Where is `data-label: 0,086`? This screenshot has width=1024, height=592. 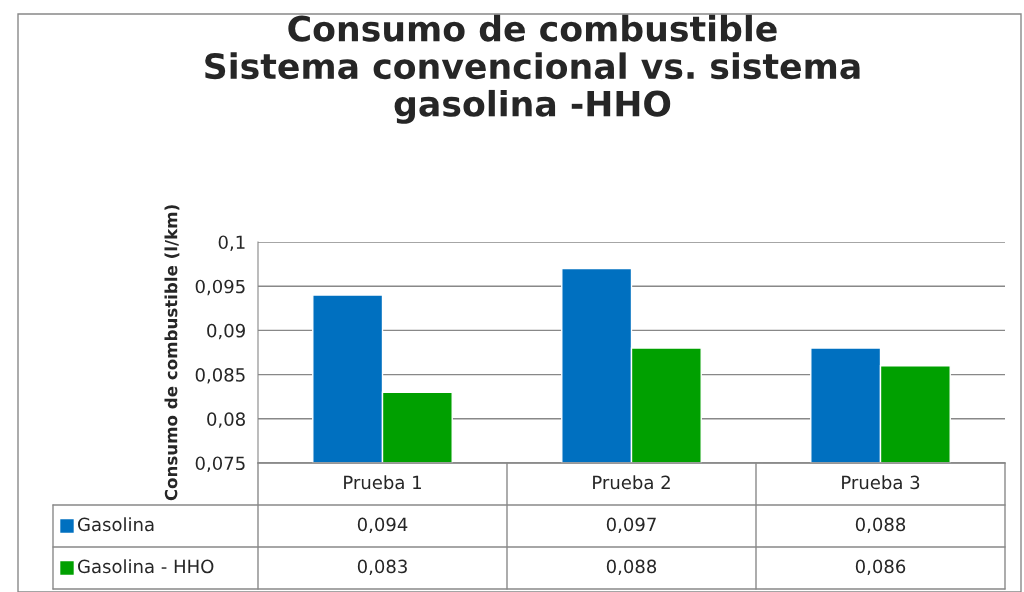
data-label: 0,086 is located at coordinates (880, 567).